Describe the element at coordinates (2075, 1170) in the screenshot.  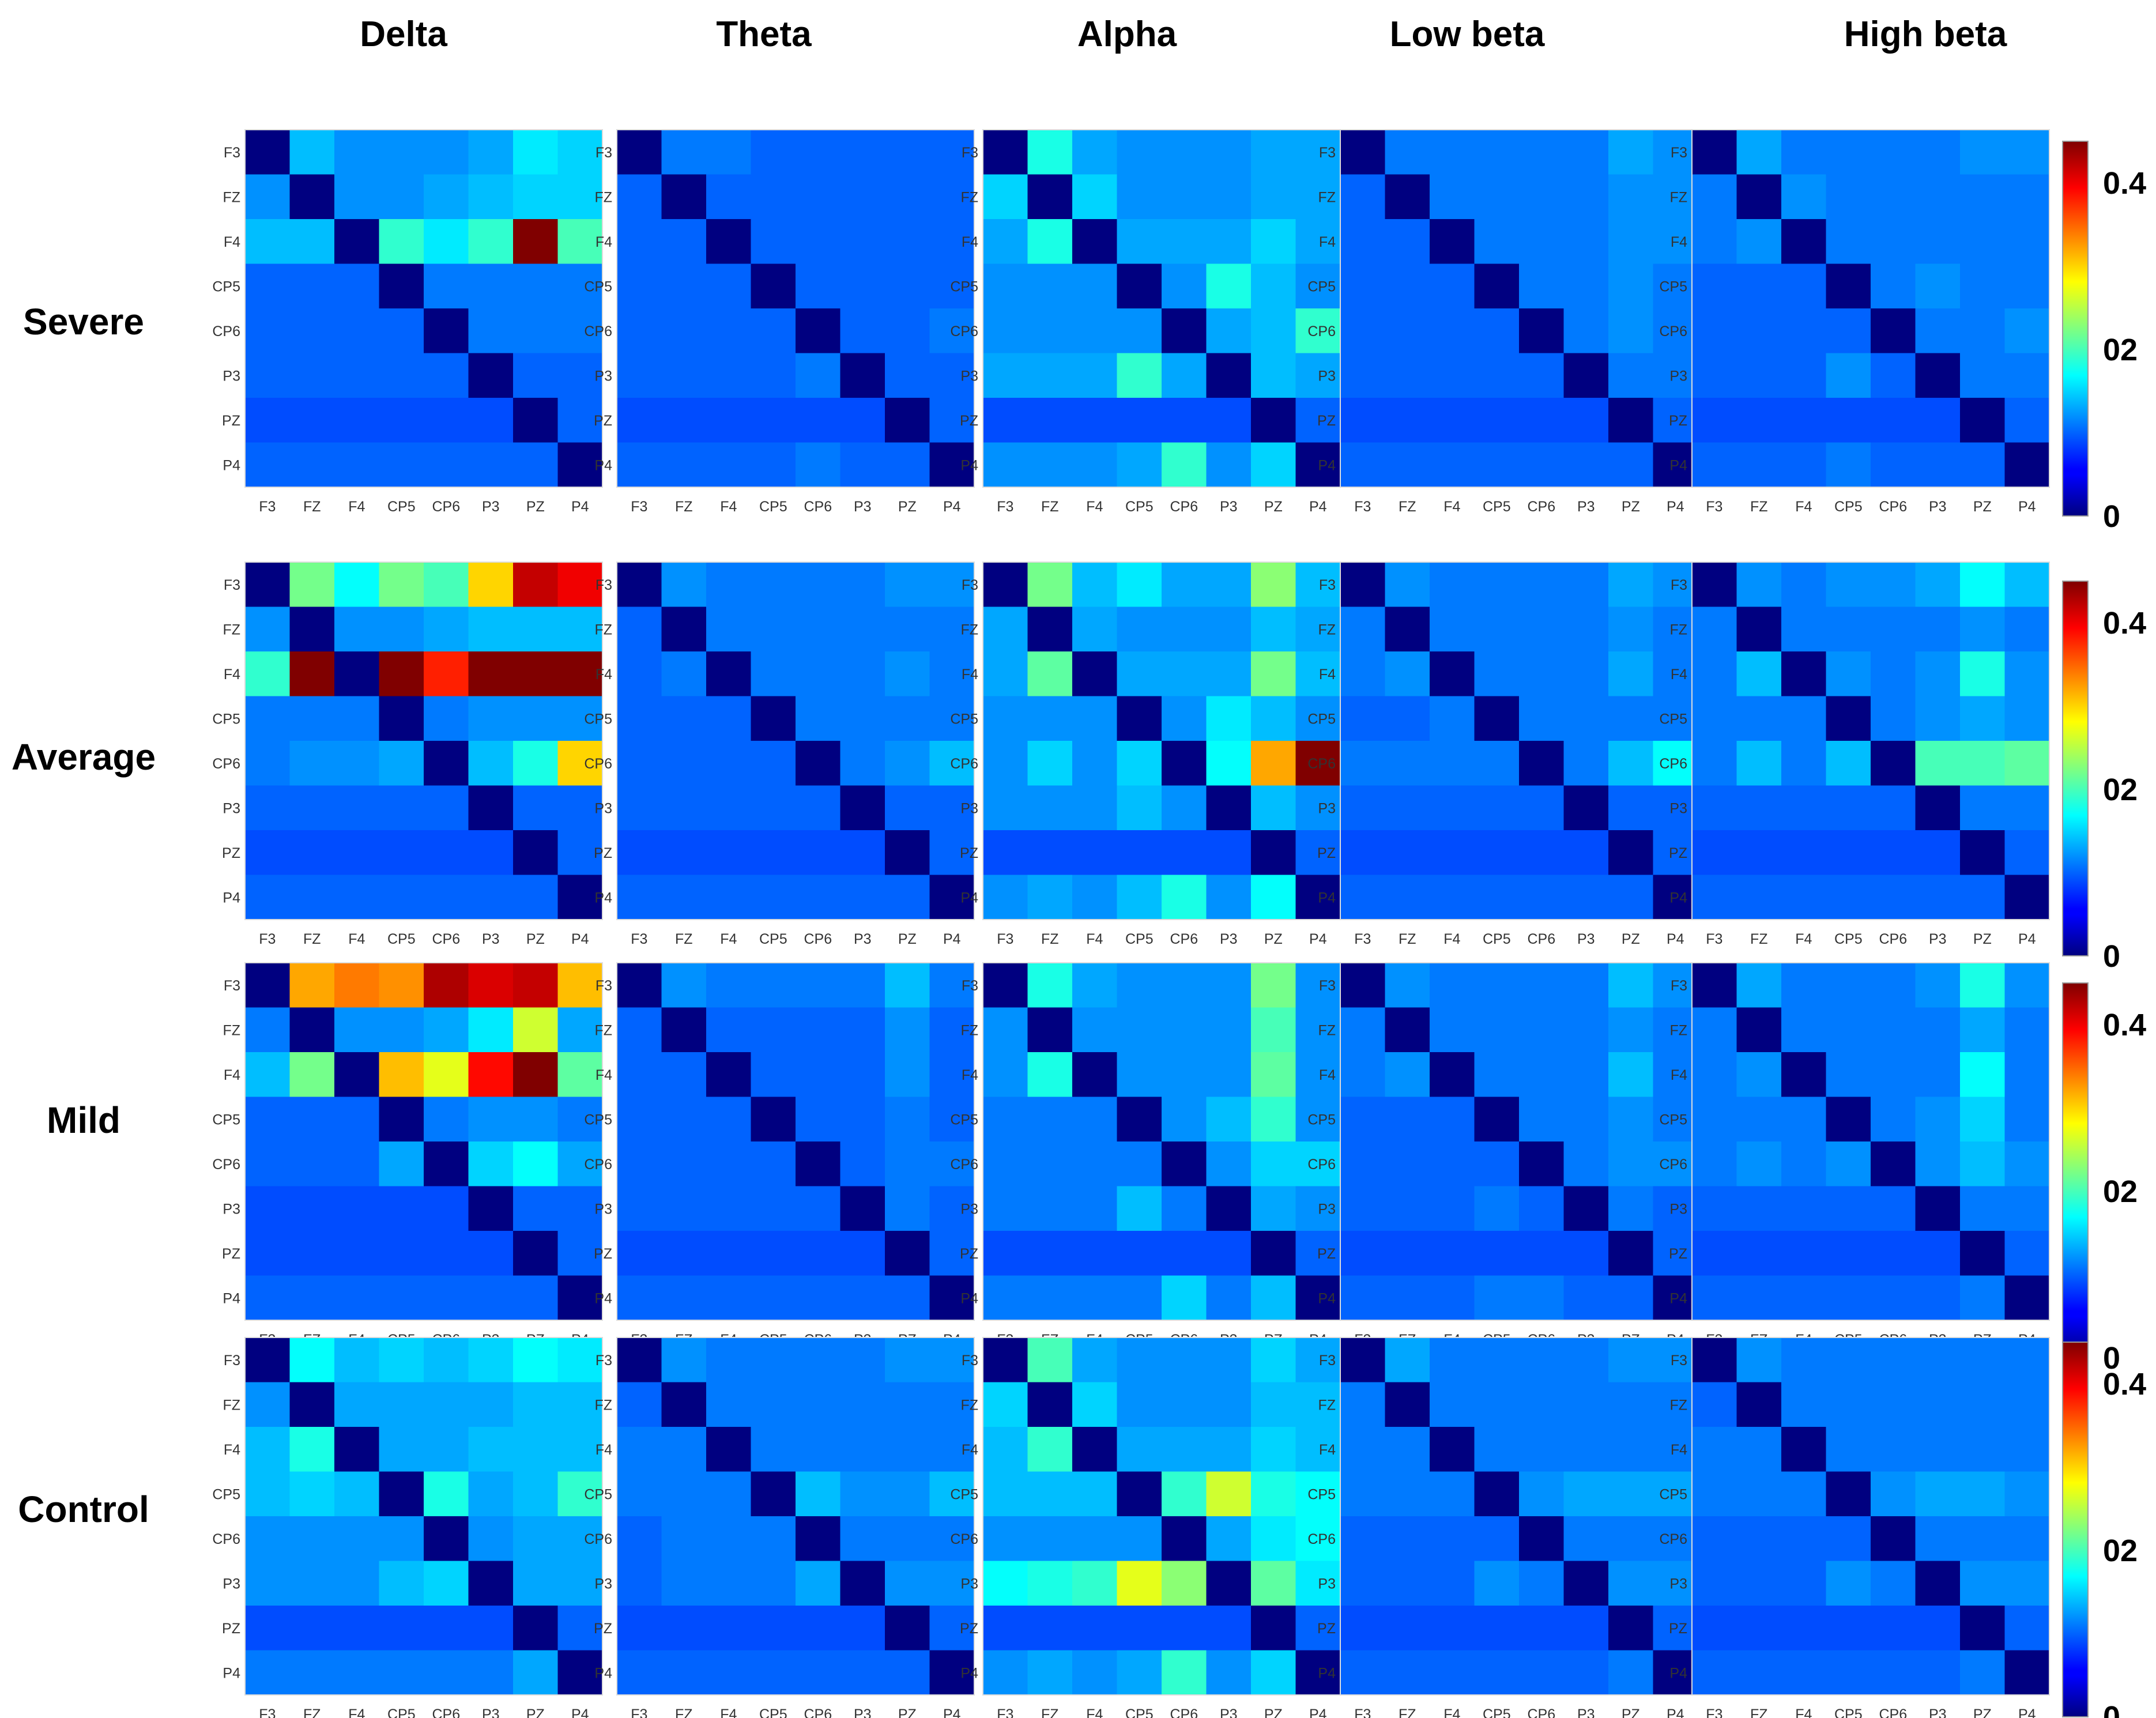
I see `colorbar-gradient` at that location.